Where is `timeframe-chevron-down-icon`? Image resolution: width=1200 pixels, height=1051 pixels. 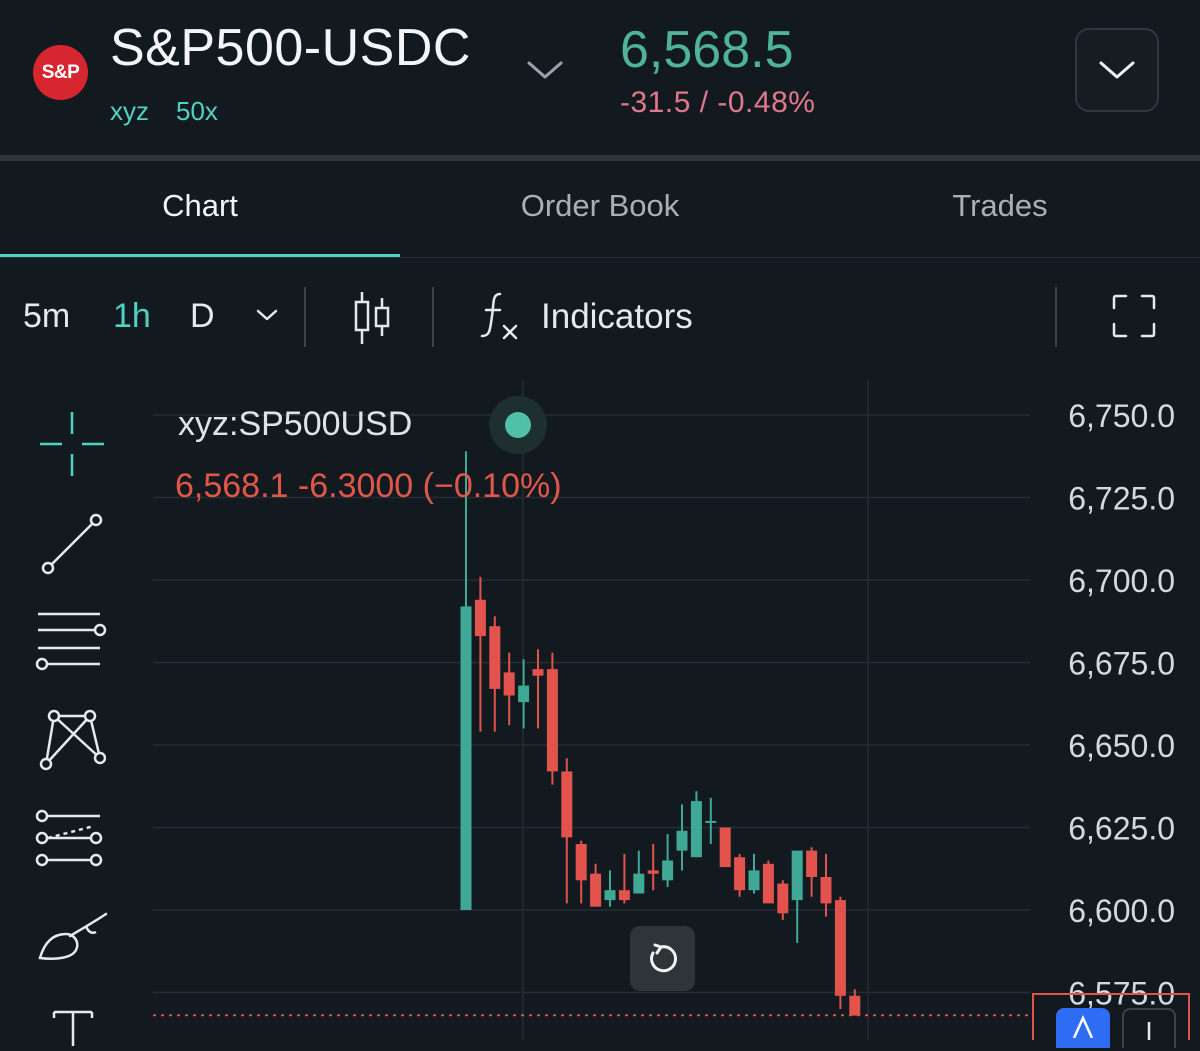 timeframe-chevron-down-icon is located at coordinates (267, 317).